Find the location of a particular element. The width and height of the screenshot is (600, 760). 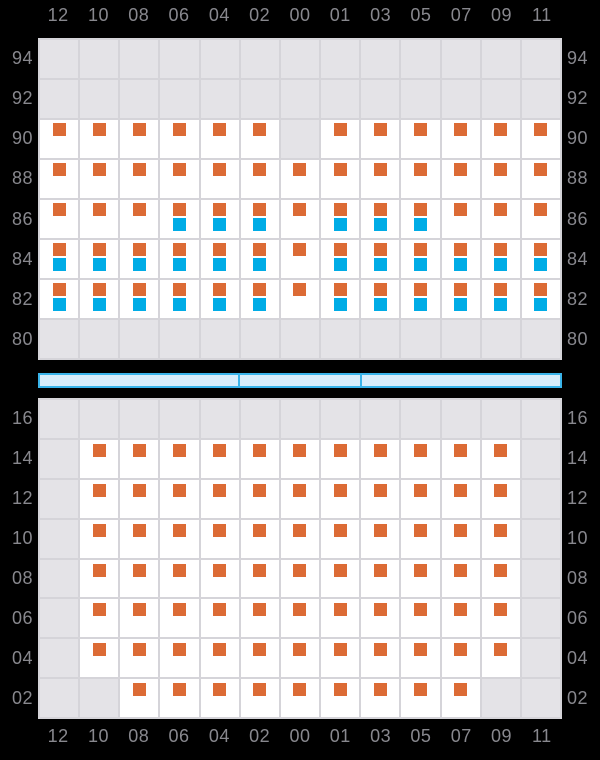

y-axis-tick-label: 08 is located at coordinates (22, 578).